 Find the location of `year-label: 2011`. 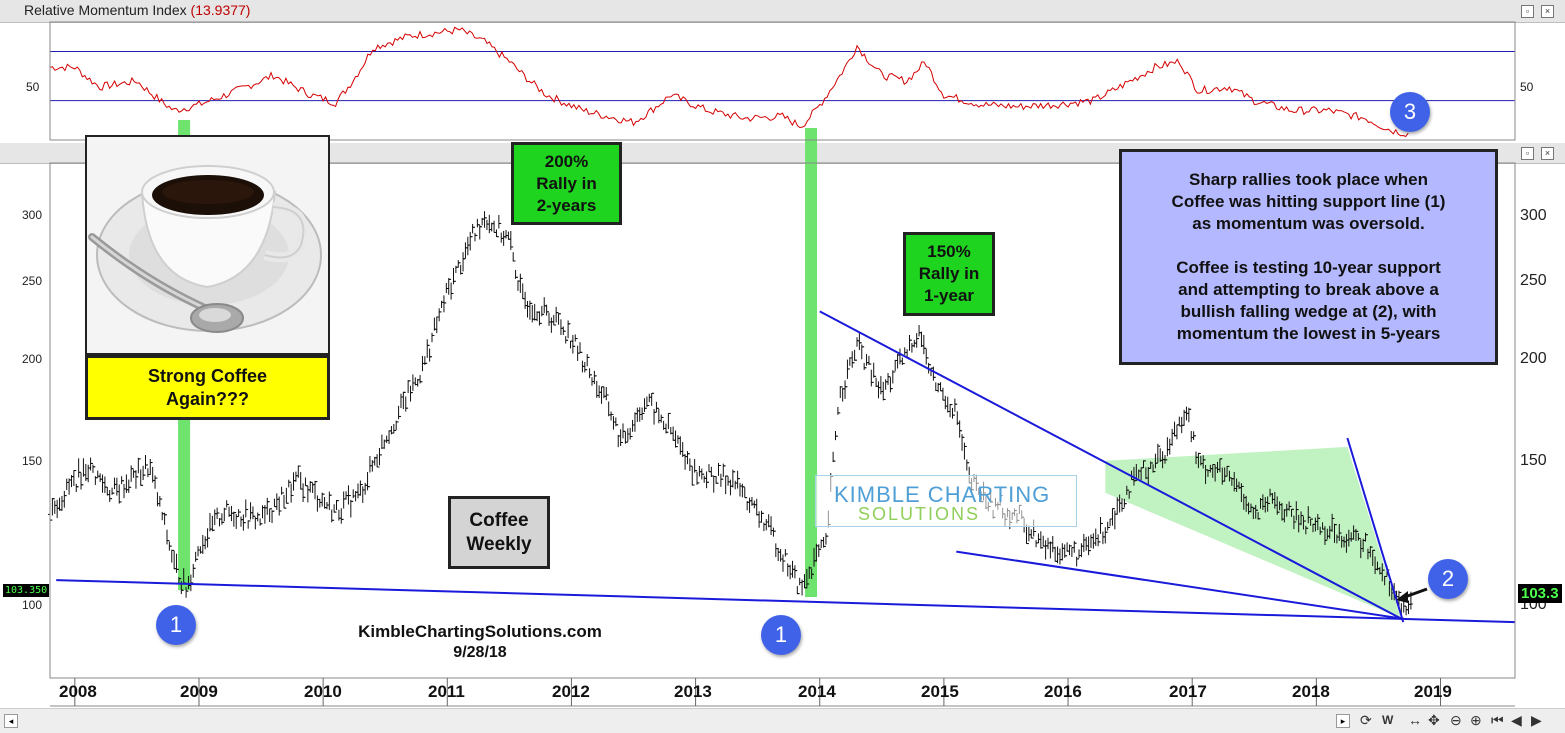

year-label: 2011 is located at coordinates (446, 691).